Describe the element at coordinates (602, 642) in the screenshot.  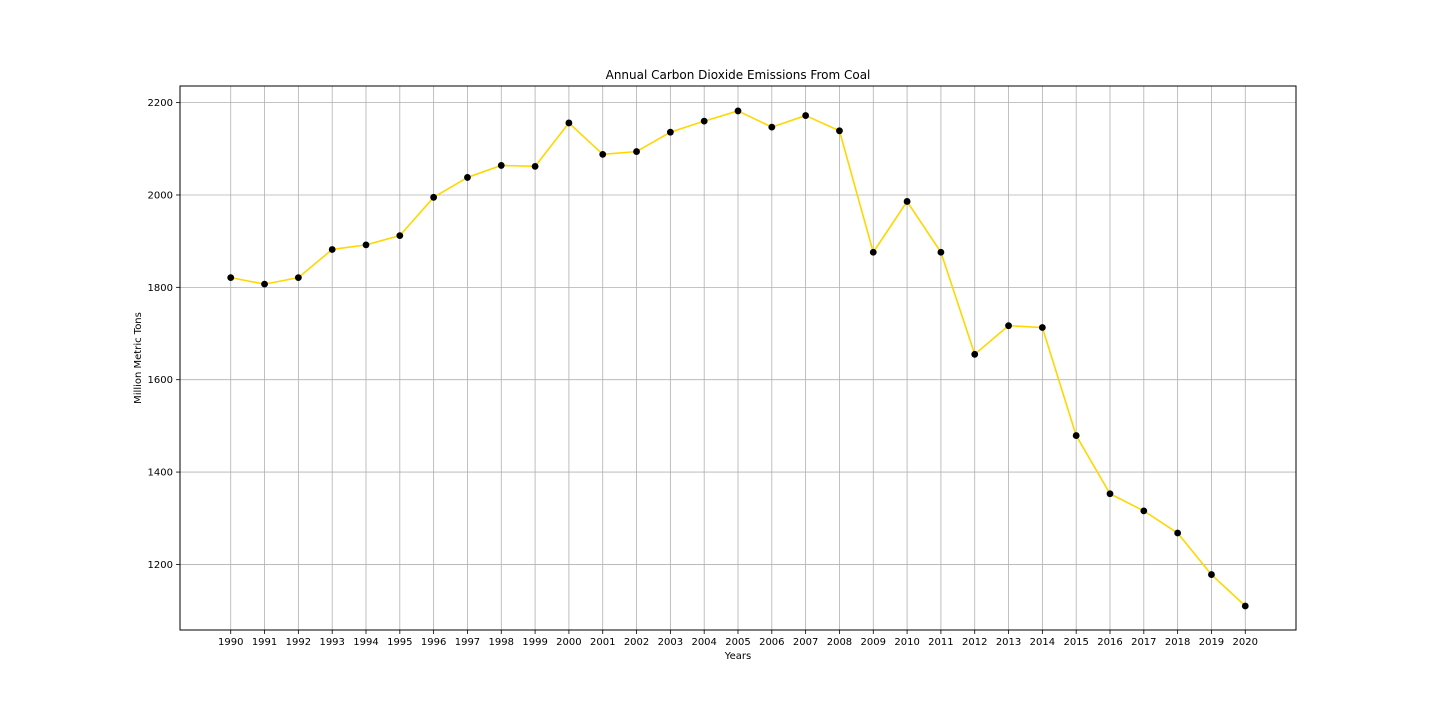
I see `x-tick-label: 2001` at that location.